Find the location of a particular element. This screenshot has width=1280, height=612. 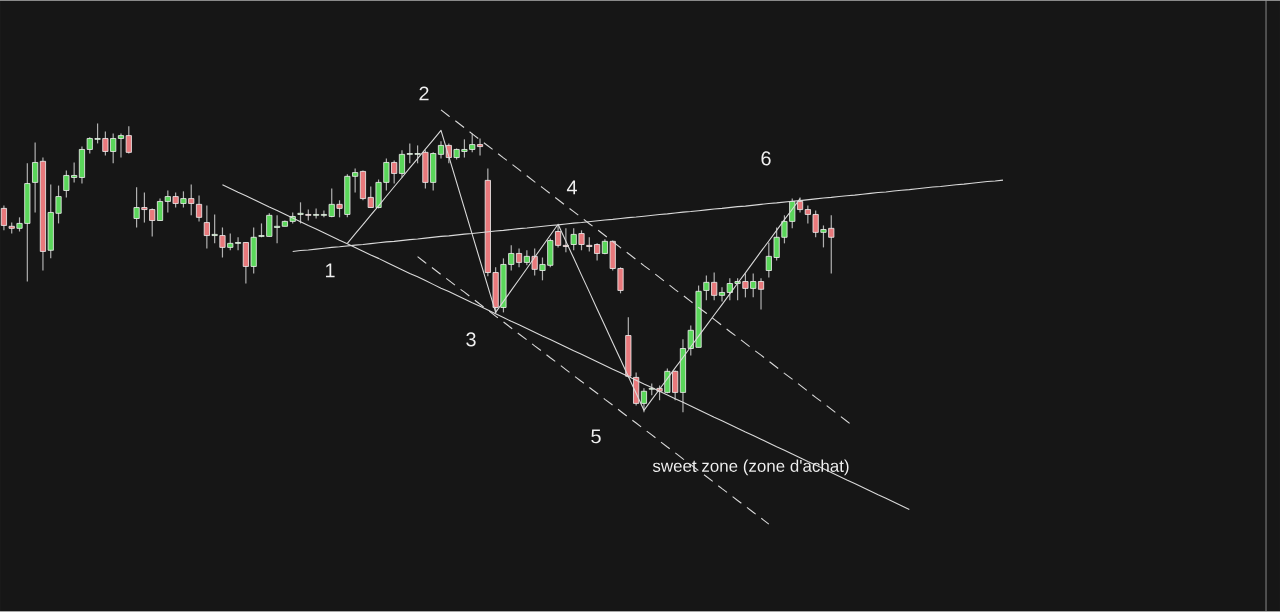

text: 2 is located at coordinates (424, 93).